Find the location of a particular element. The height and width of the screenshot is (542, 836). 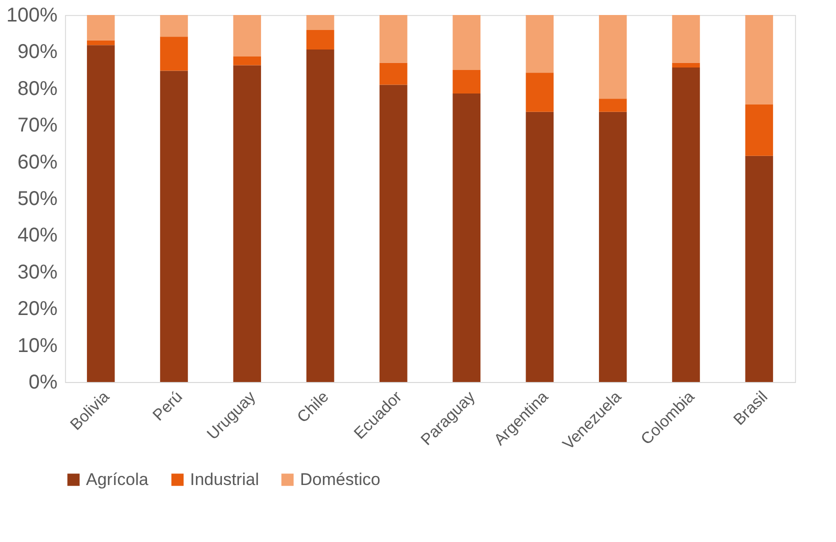

y-tick-label: 70% is located at coordinates (37, 125).